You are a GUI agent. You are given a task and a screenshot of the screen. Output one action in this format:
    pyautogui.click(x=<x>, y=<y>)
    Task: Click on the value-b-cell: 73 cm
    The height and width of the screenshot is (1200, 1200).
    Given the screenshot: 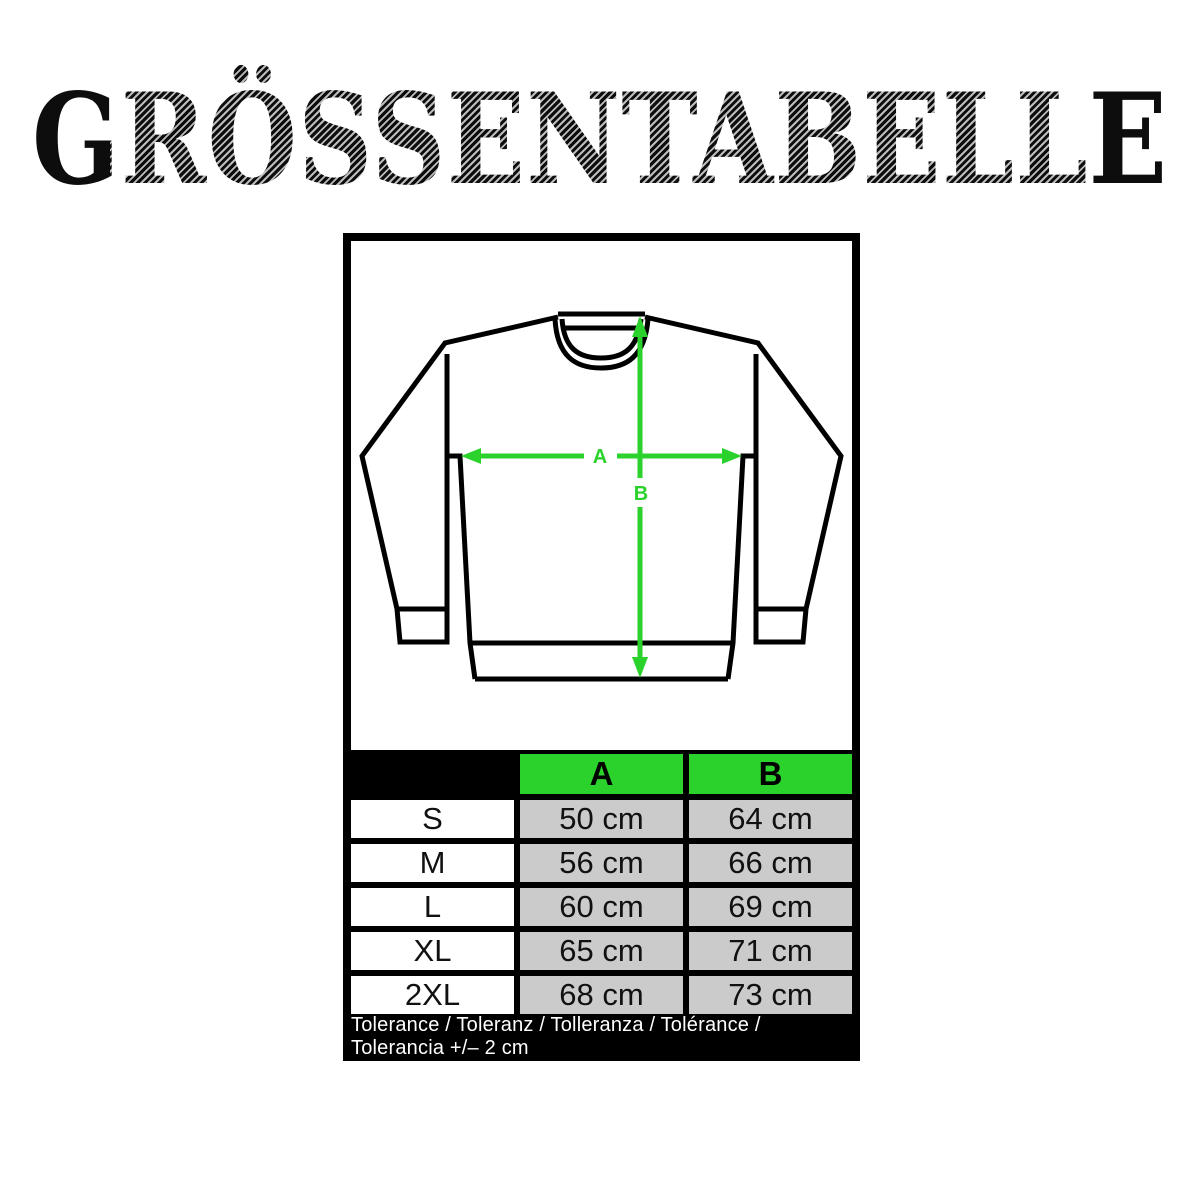 What is the action you would take?
    pyautogui.click(x=770, y=995)
    